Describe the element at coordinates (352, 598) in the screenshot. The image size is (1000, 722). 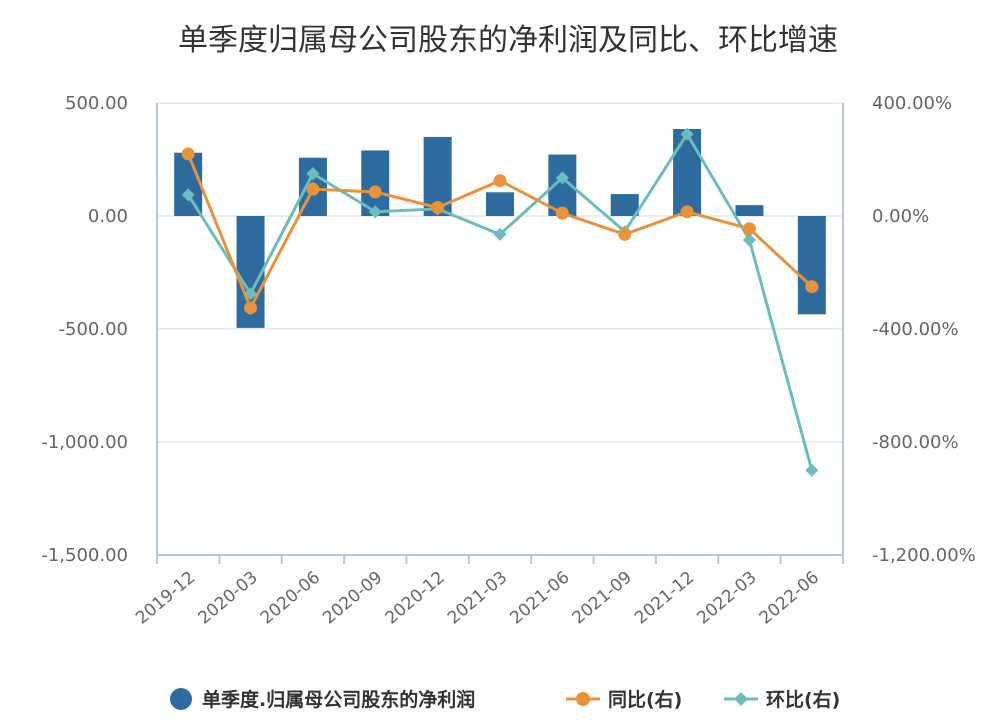
I see `x-tick-label: 2020-09` at that location.